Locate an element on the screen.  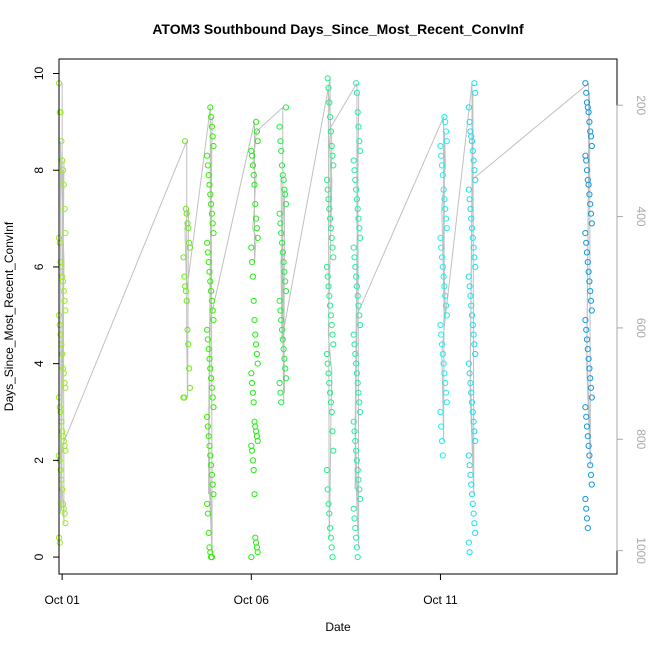
y-axis: 0 2 4 6 8 10 is located at coordinates (46, 313).